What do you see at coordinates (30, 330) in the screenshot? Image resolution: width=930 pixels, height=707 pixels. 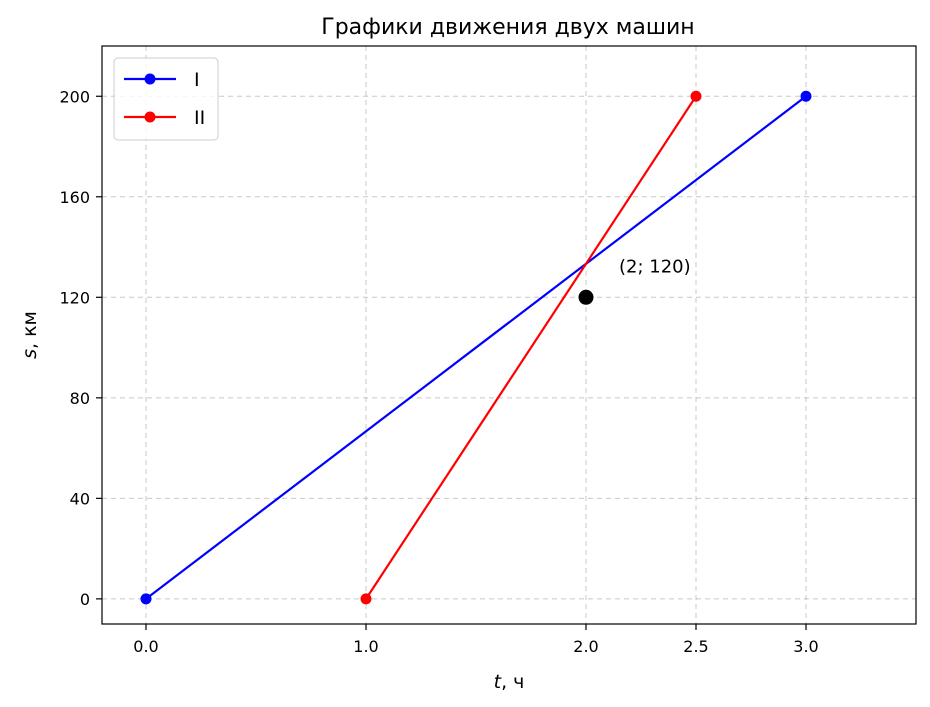 I see `y-axis-unit: , км` at bounding box center [30, 330].